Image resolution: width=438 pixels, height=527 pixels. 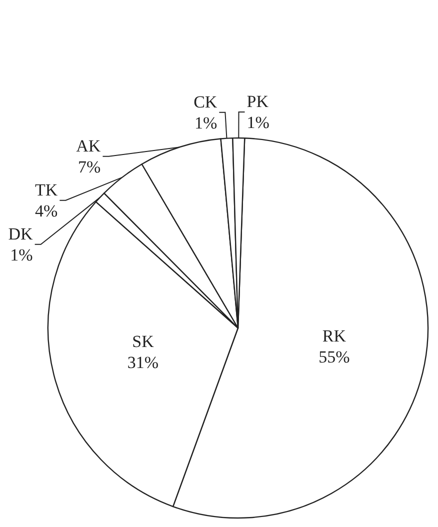 I want to click on data-label: 7%, so click(x=89, y=166).